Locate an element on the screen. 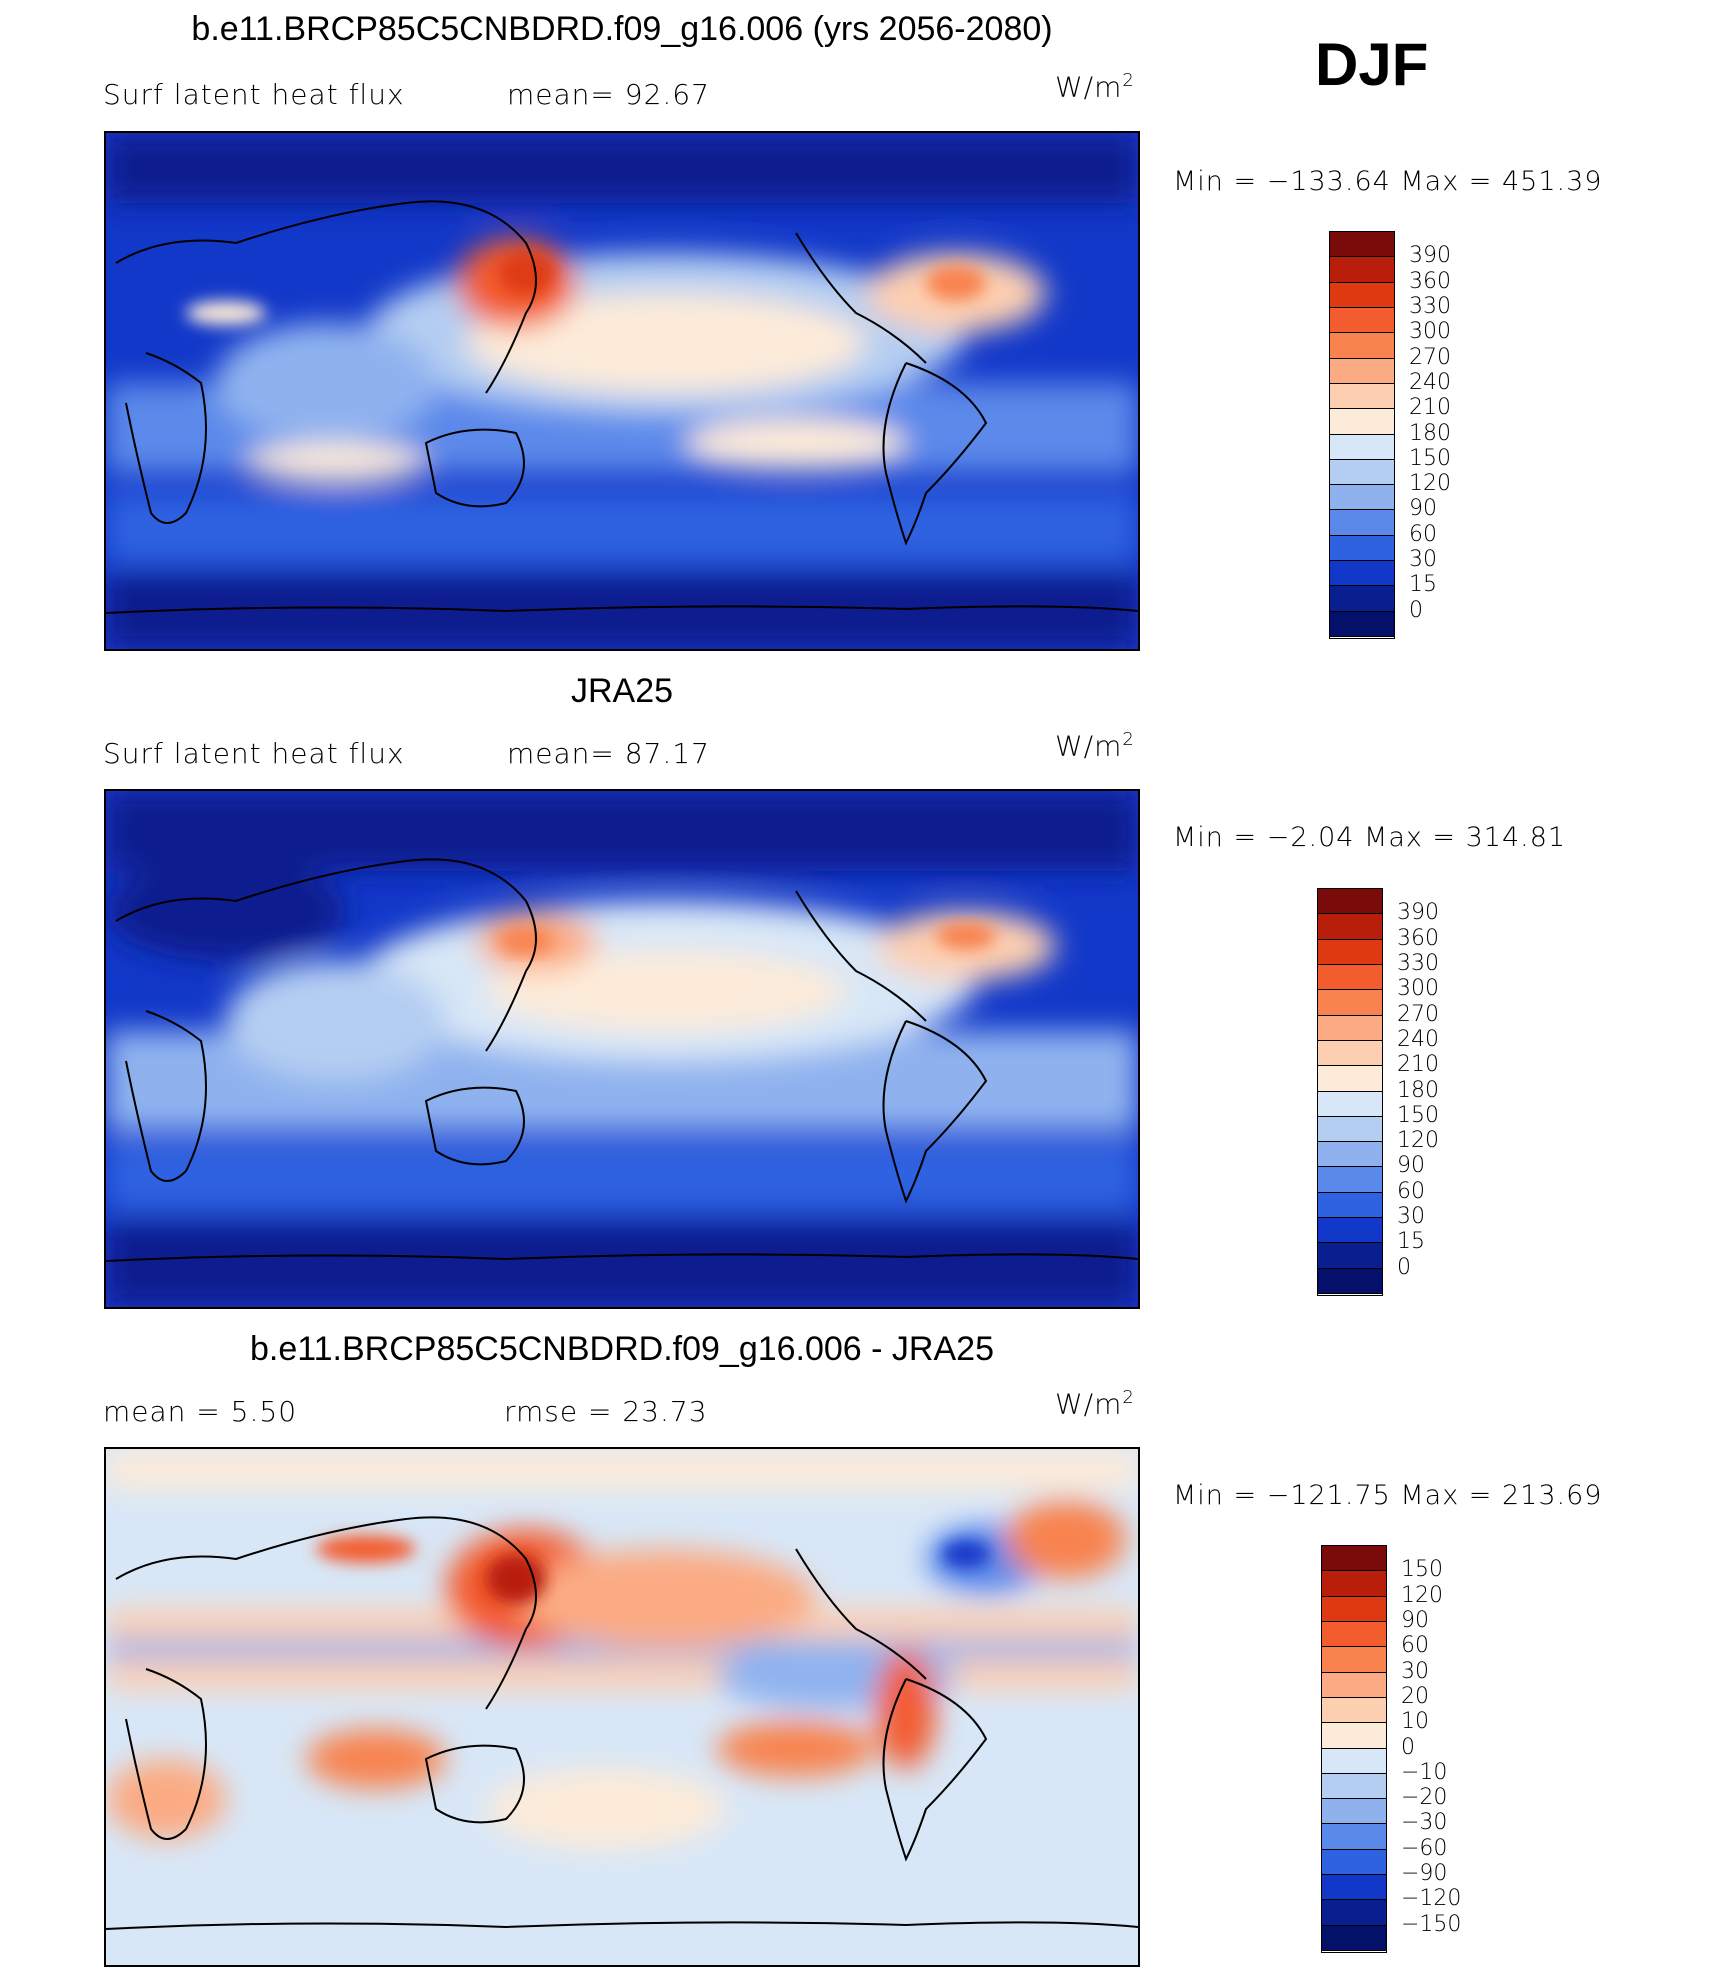  colorbar-tick-label: −30 is located at coordinates (1424, 1823).